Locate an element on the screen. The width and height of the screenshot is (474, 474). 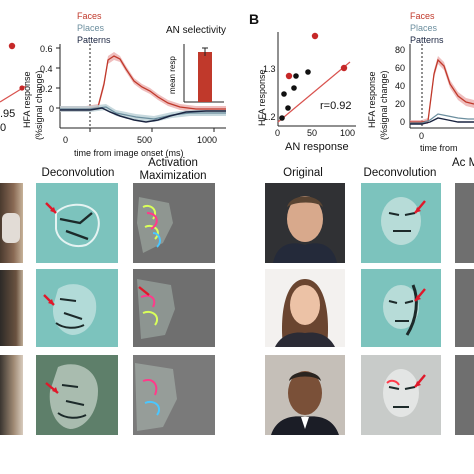
scatter-x-tick-100: 100 is located at coordinates (348, 133).